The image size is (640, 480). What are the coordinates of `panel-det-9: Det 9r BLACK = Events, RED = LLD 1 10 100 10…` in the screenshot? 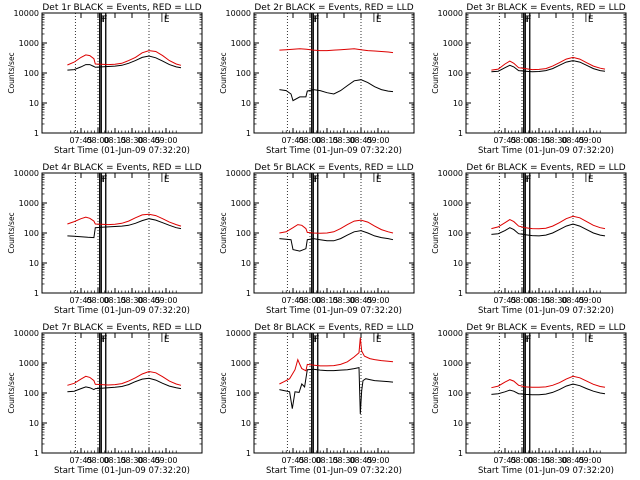 It's located at (529, 399).